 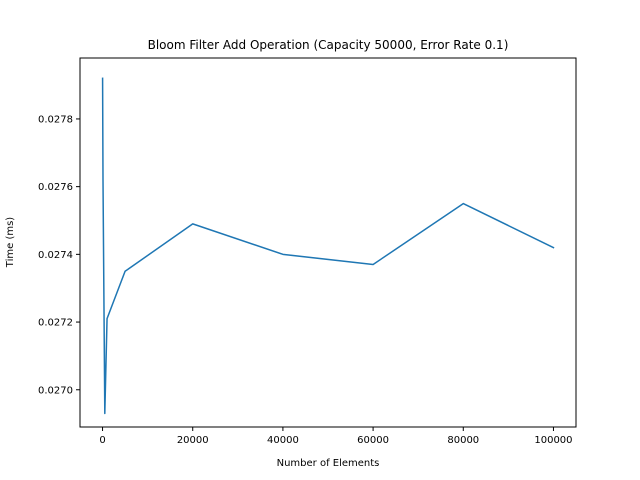 What do you see at coordinates (10, 243) in the screenshot?
I see `y-axis-label: Time (ms)` at bounding box center [10, 243].